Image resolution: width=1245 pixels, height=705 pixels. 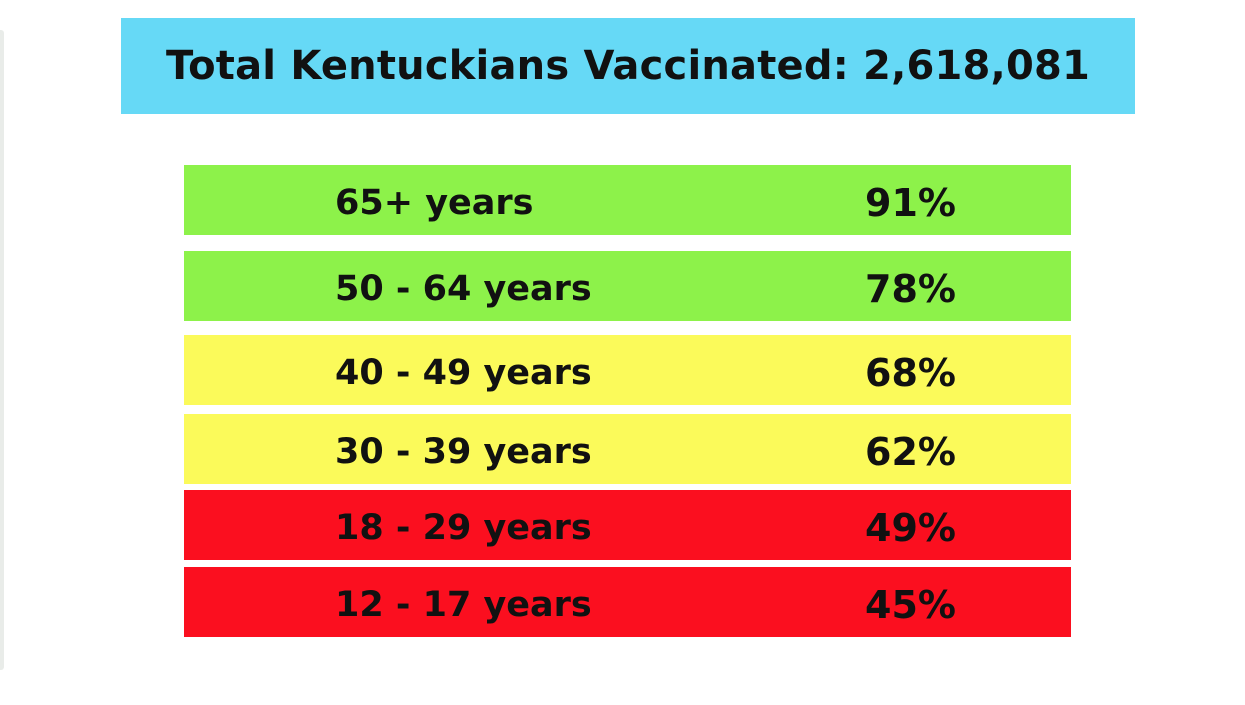 What do you see at coordinates (627, 525) in the screenshot?
I see `table-row: 18 - 29 years 49%` at bounding box center [627, 525].